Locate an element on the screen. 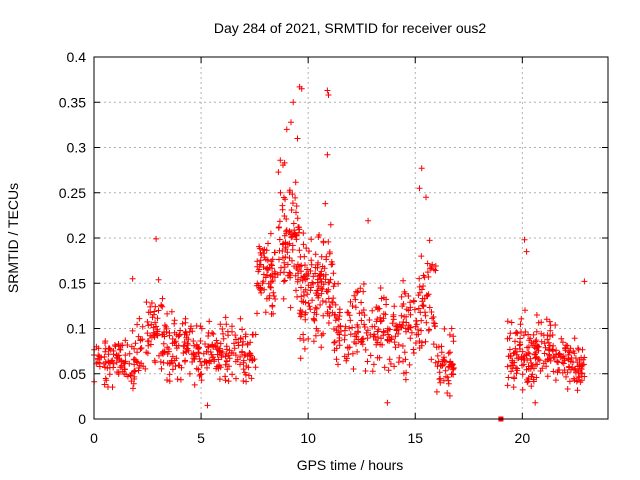 This screenshot has height=480, width=640. x-tick-label: 10 is located at coordinates (308, 438).